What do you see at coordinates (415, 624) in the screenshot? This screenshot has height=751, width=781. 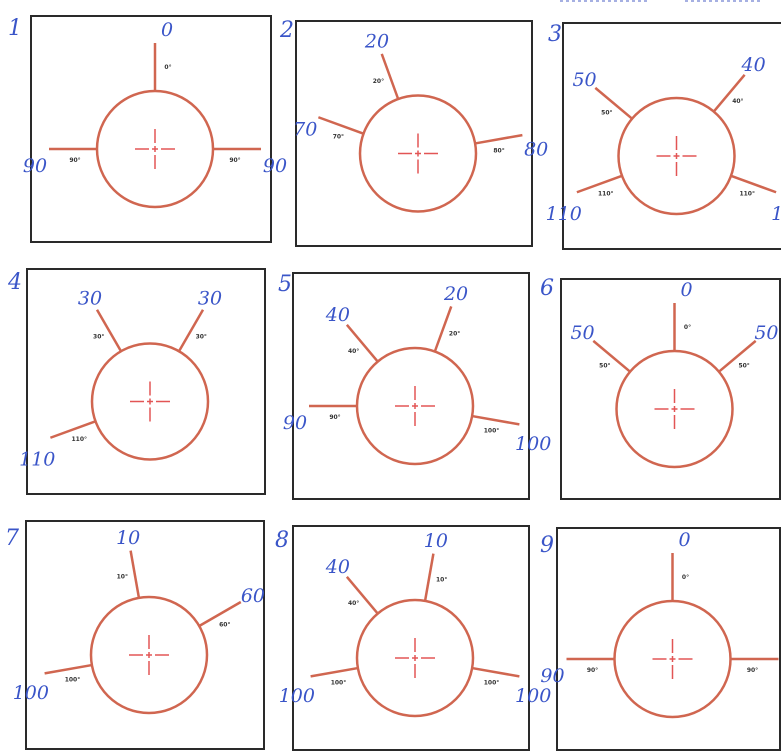 I see `circle-diagram: 40° 40 10° 10 100° 100 100° 100` at bounding box center [415, 624].